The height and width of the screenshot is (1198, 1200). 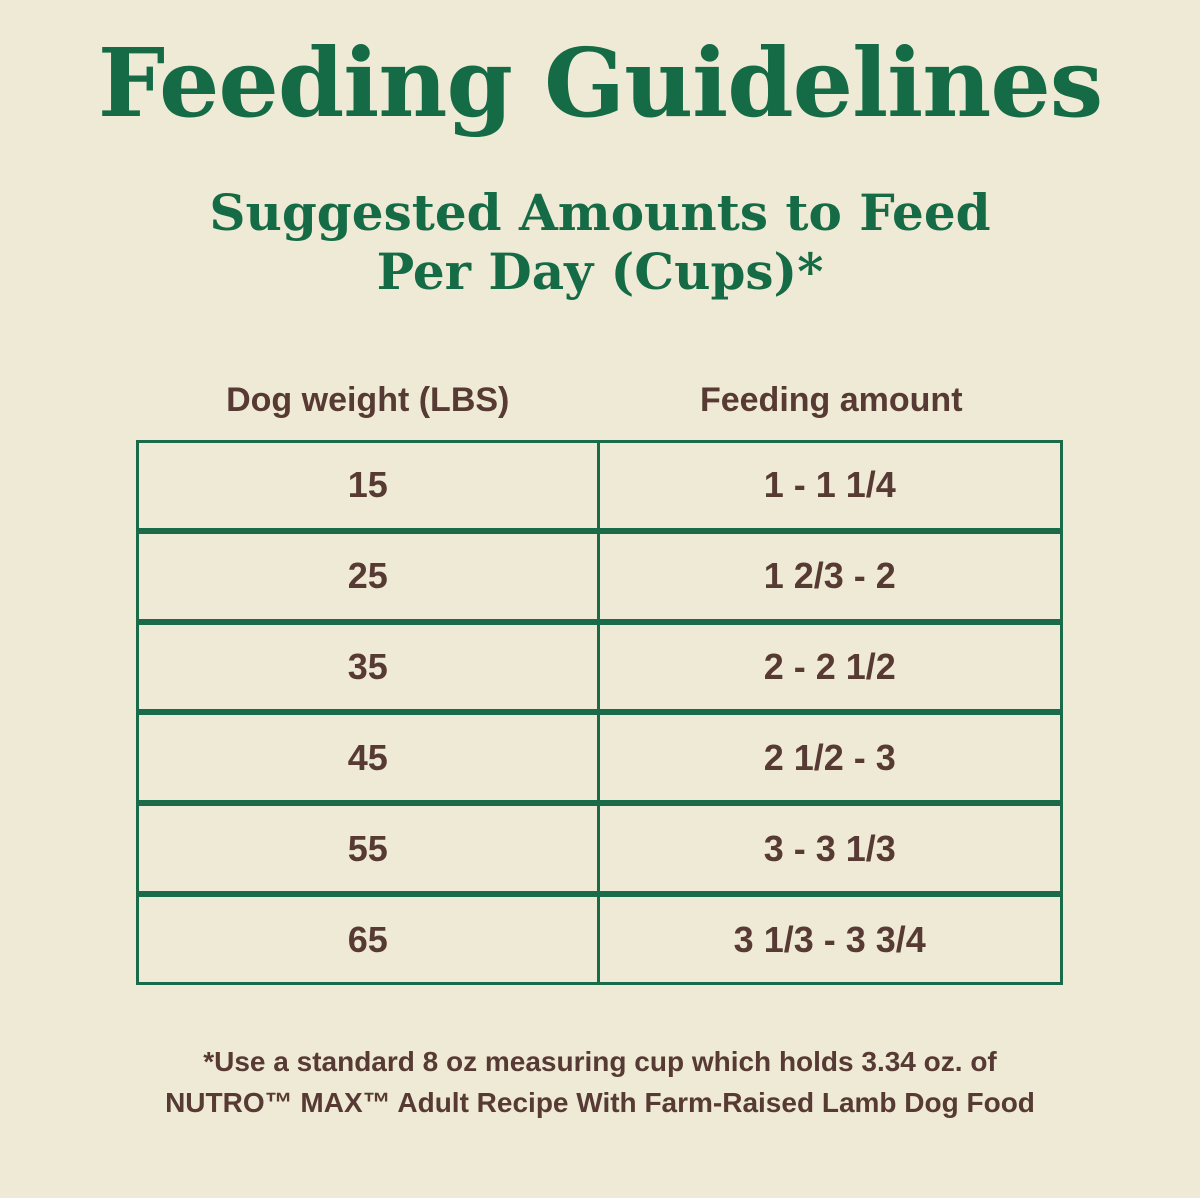 What do you see at coordinates (600, 271) in the screenshot?
I see `subtitle-line-2: Per Day (Cups)*` at bounding box center [600, 271].